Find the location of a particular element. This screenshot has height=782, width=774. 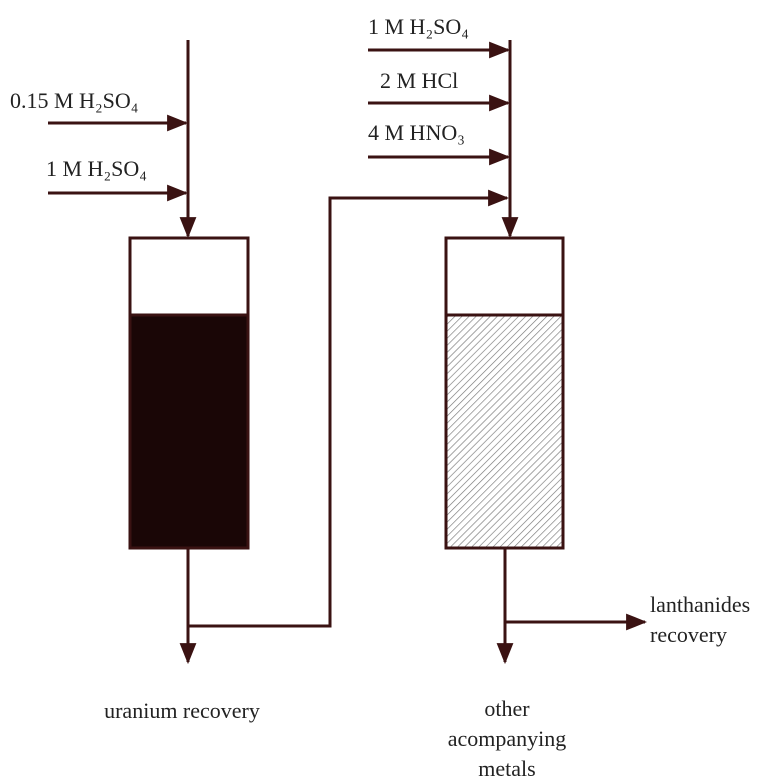

output-label: acompanying is located at coordinates (507, 738).